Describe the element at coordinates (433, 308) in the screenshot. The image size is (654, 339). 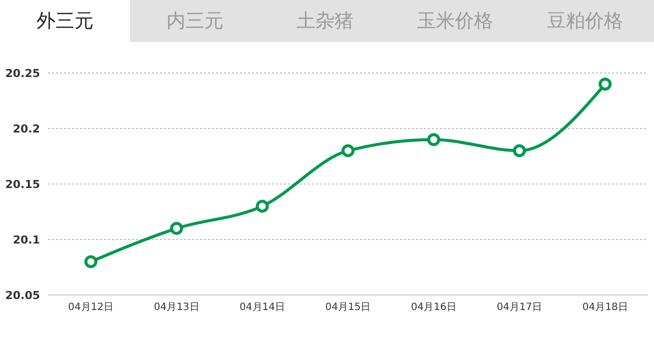
I see `x-tick-label: 04月16日` at that location.